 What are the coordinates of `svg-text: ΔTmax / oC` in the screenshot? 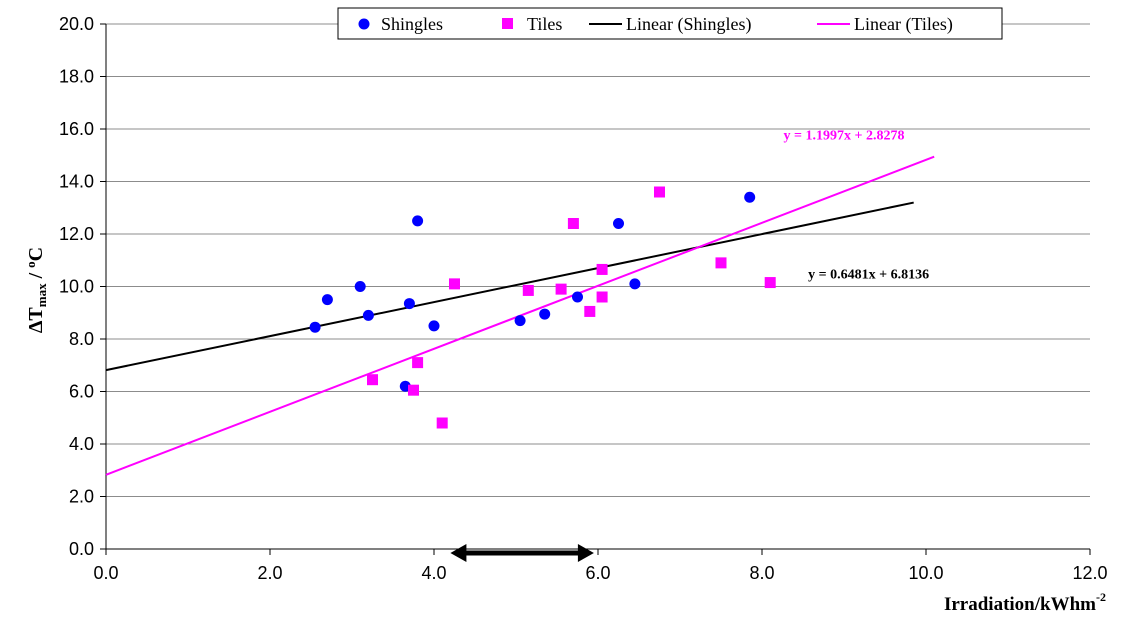 It's located at (36, 290).